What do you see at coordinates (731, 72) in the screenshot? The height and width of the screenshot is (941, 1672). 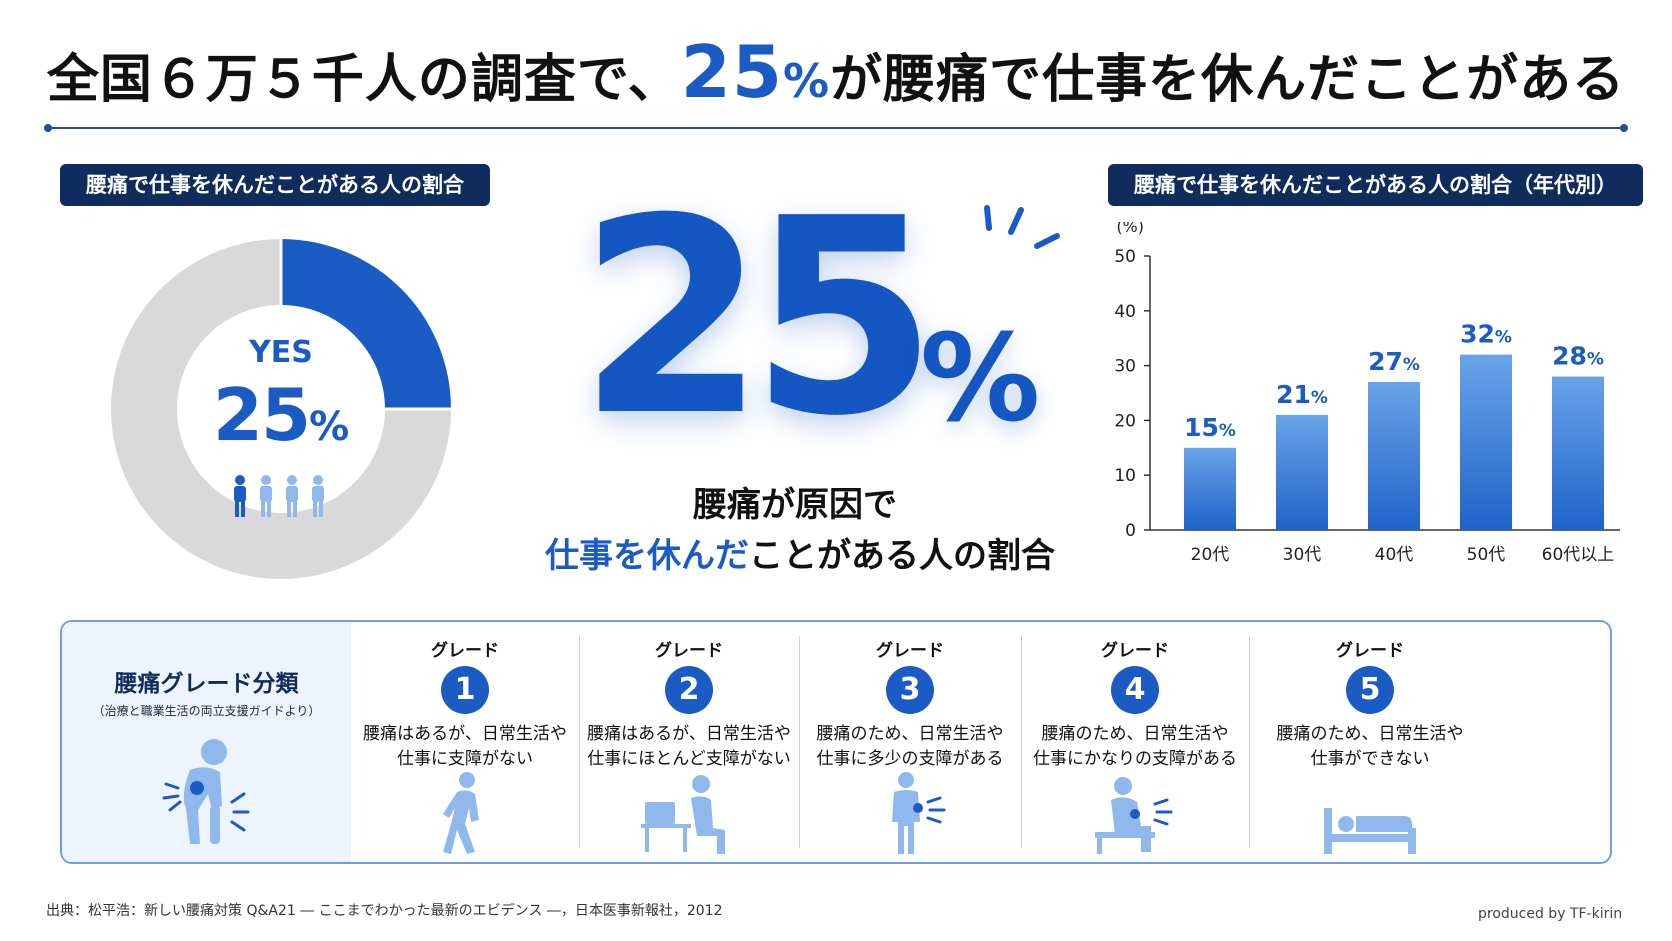 I see `title-highlight-number: 25` at bounding box center [731, 72].